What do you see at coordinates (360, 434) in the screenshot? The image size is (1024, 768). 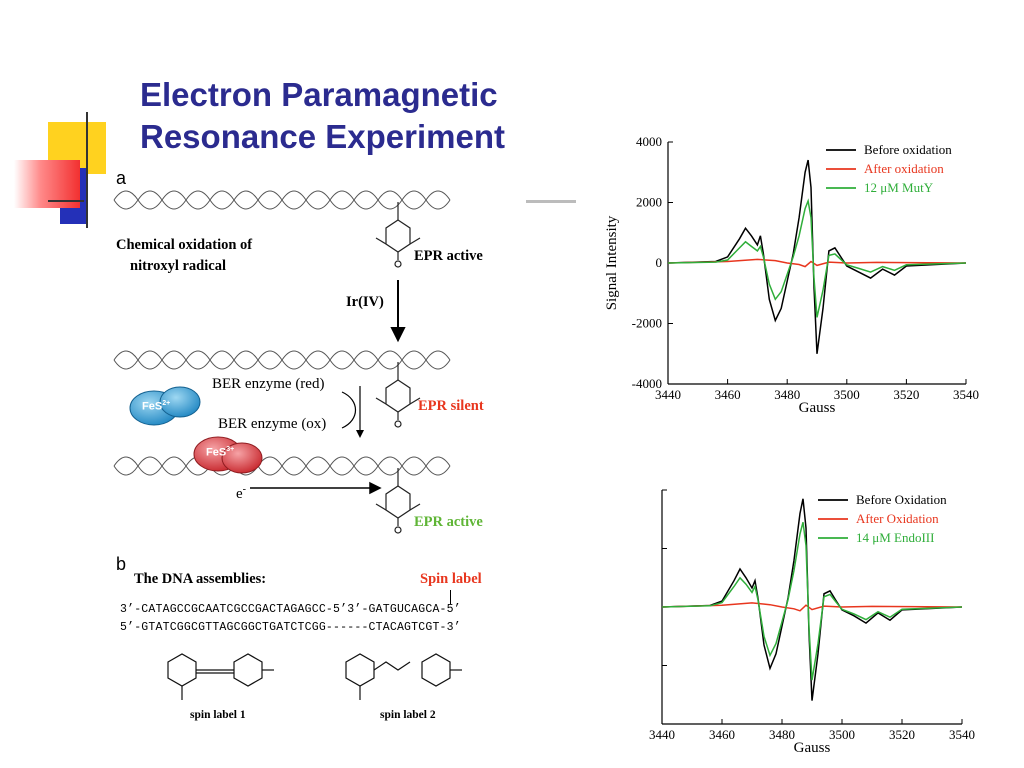 I see `ber-arrow-head` at bounding box center [360, 434].